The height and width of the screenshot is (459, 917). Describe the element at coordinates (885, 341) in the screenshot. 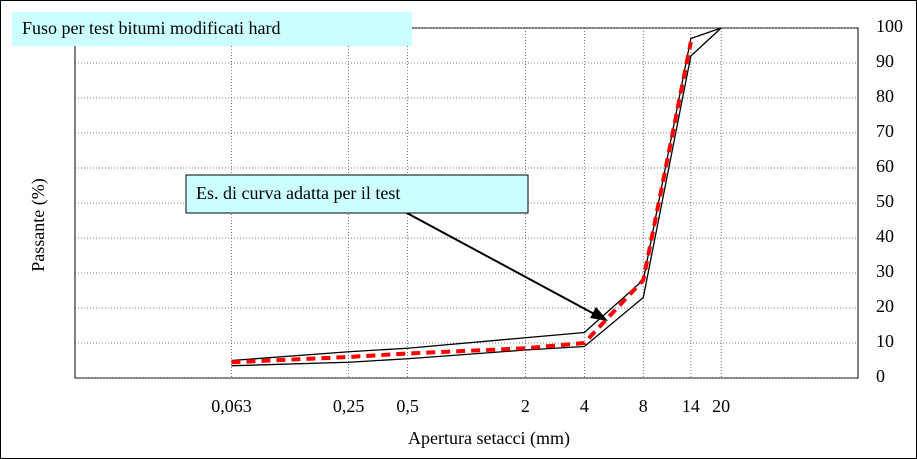

I see `y-tick-label: 10` at that location.